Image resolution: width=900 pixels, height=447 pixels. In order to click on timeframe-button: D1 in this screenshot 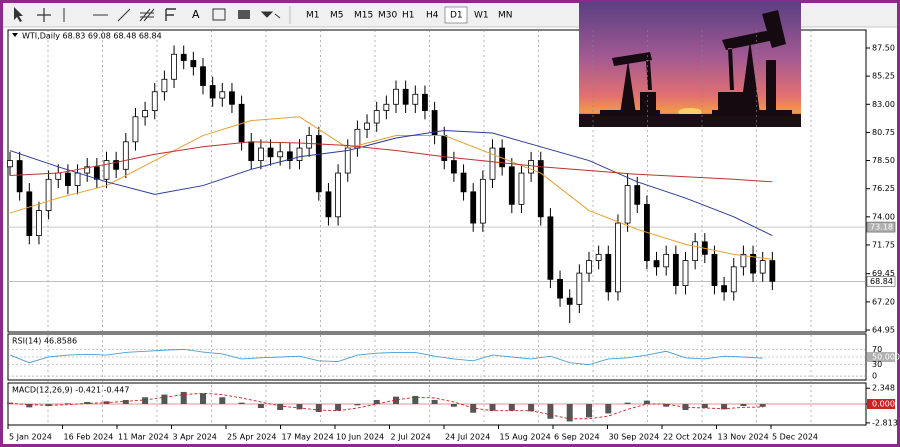, I will do `click(456, 16)`.